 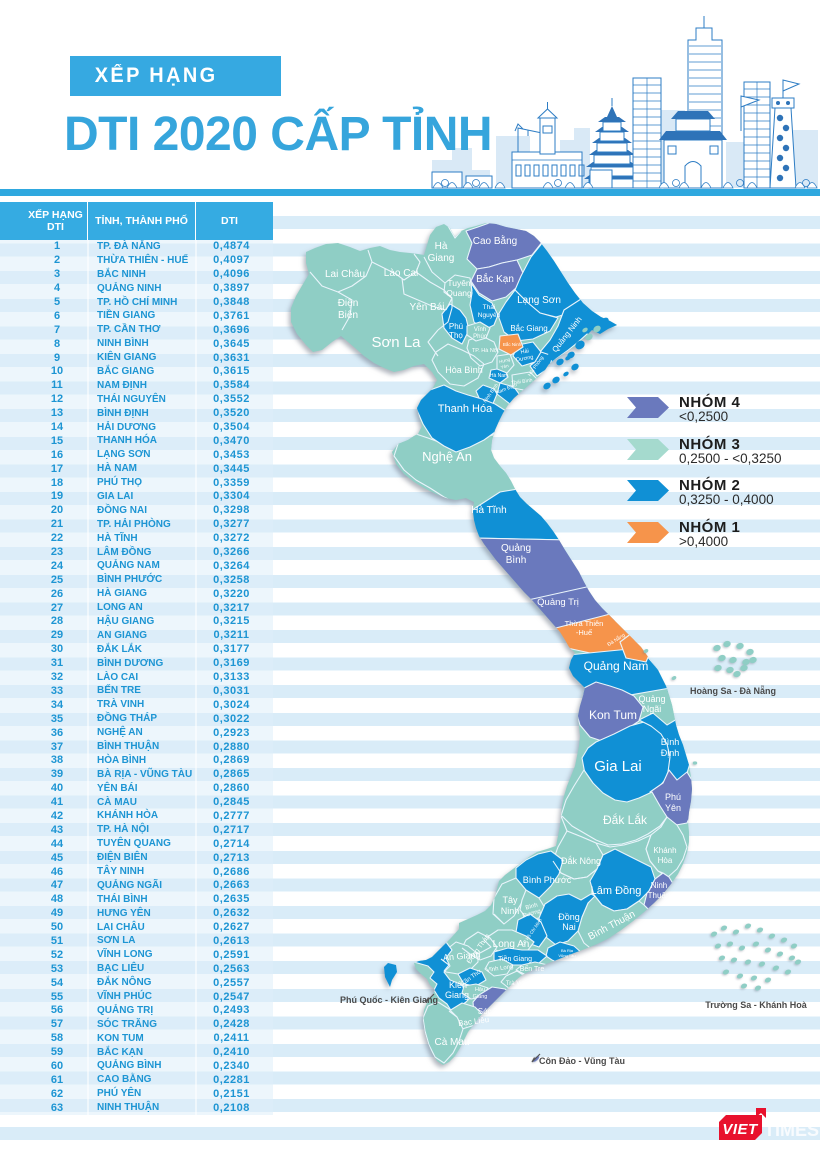 What do you see at coordinates (567, 950) in the screenshot?
I see `svg-text: Bà Rịa` at bounding box center [567, 950].